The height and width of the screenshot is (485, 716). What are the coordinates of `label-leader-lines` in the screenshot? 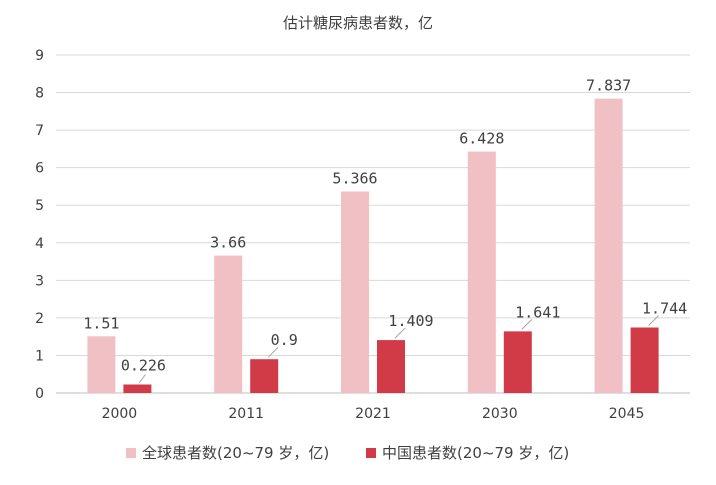 It's located at (398, 349).